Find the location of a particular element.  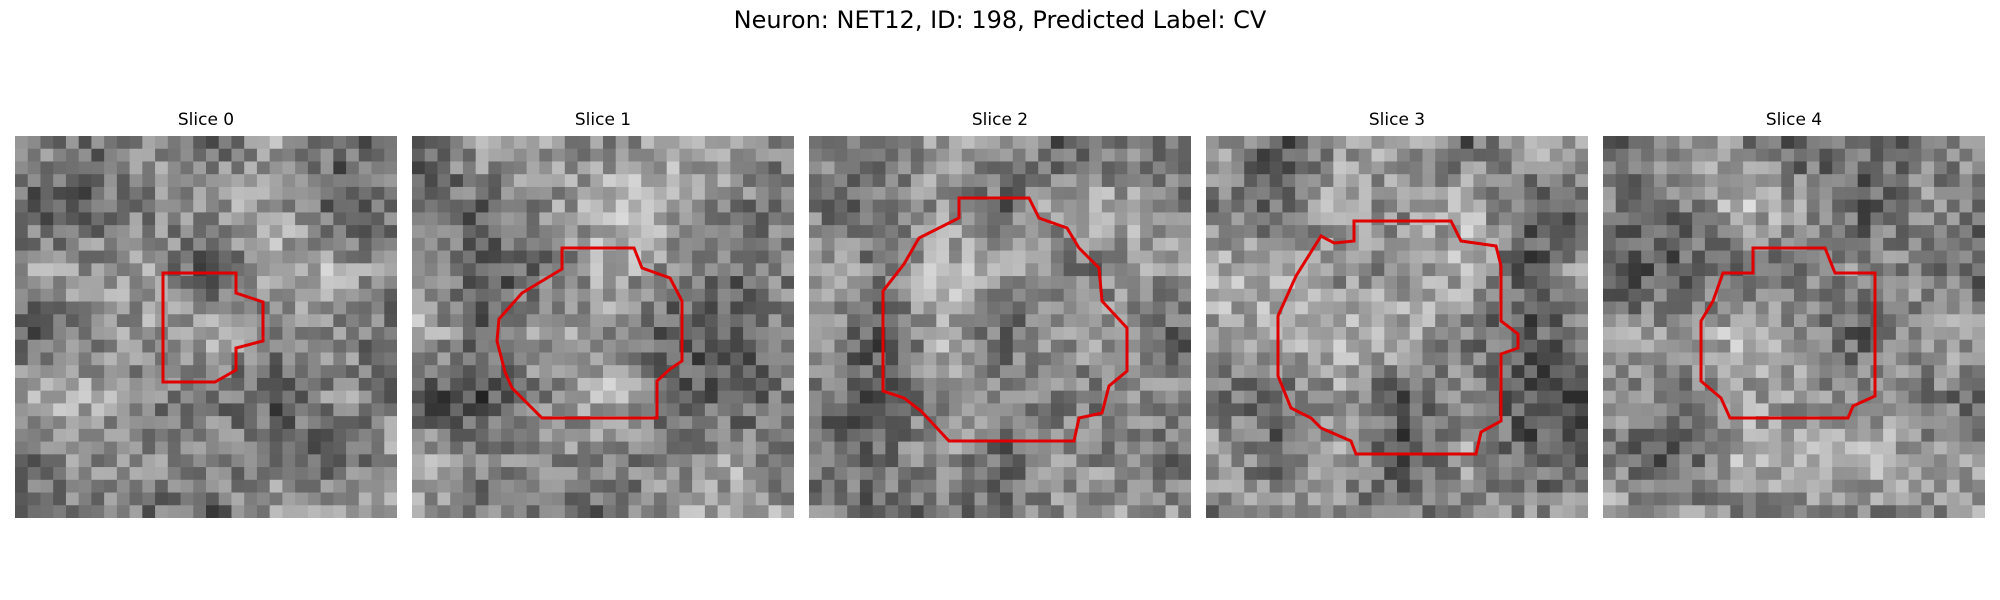

slice-title-0: Slice 0 is located at coordinates (206, 120).